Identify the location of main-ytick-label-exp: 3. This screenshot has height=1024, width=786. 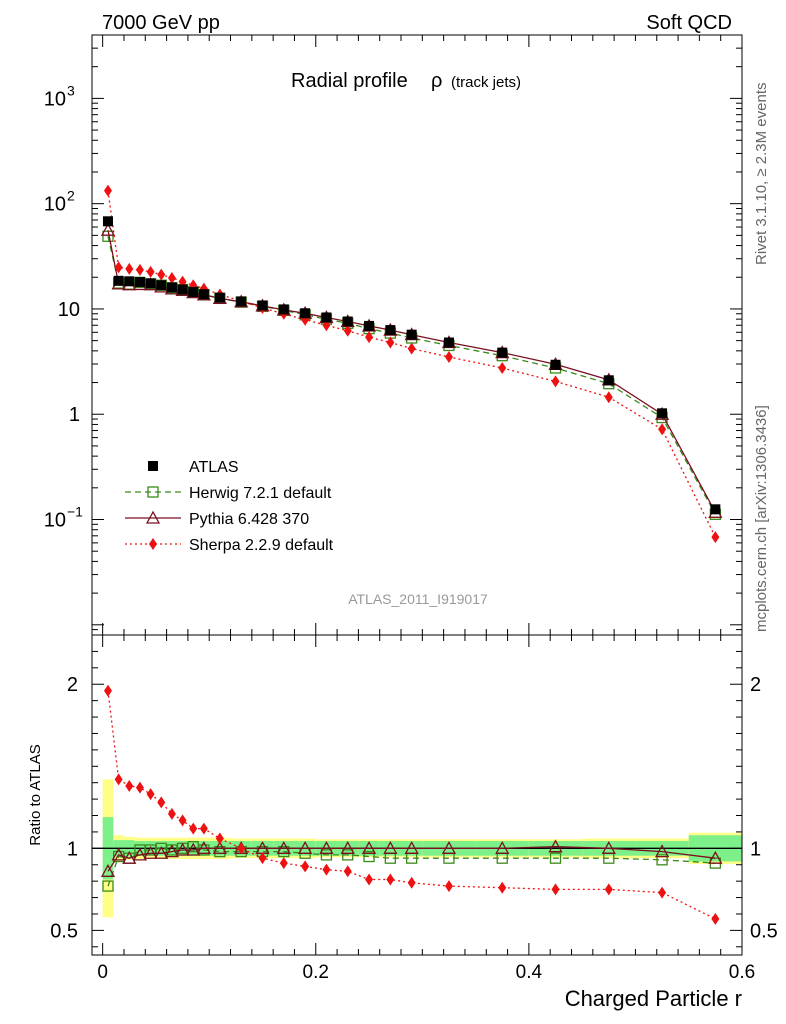
(71, 90).